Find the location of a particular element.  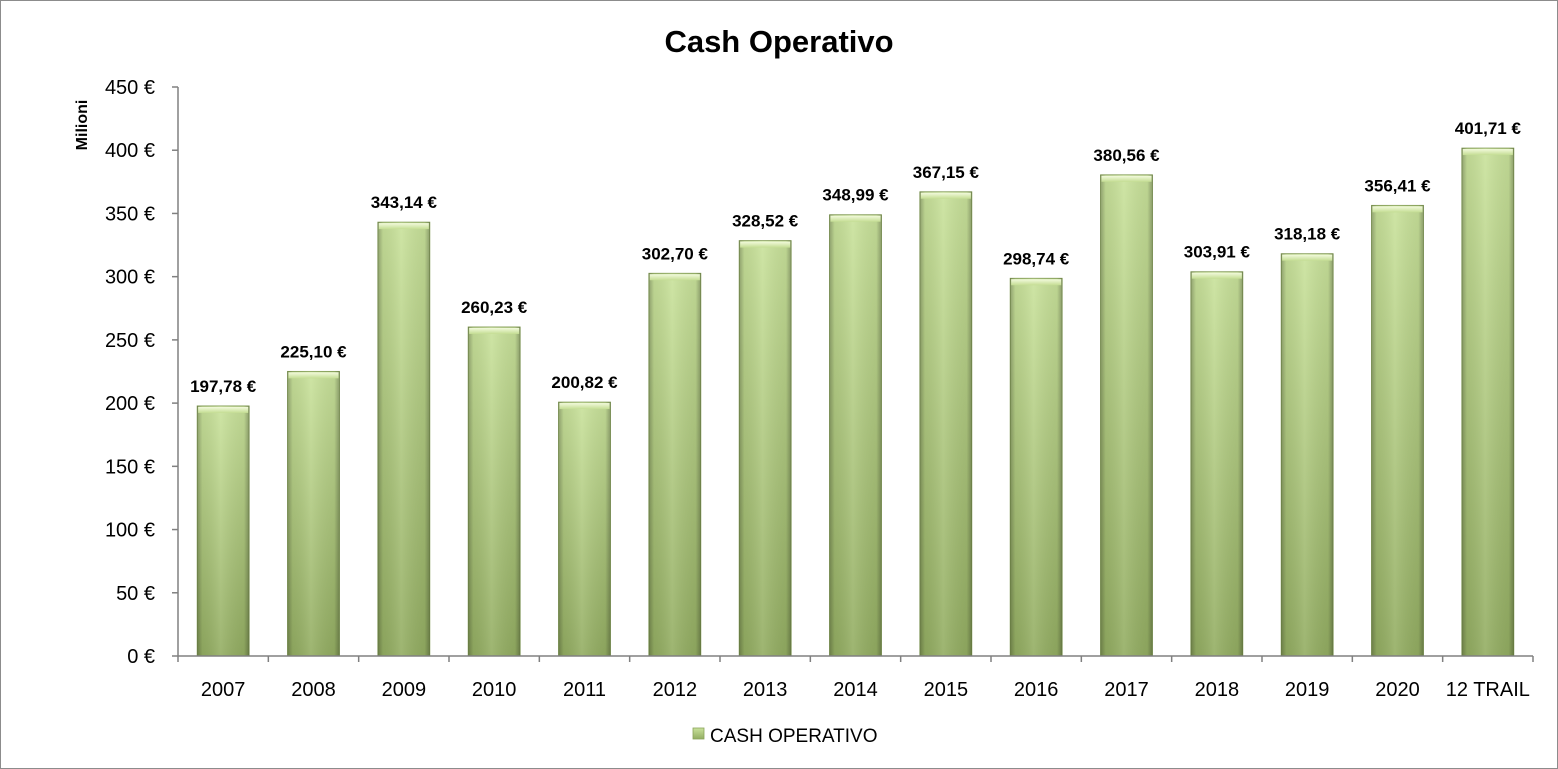

y-tick-label: 50 € is located at coordinates (135, 594).